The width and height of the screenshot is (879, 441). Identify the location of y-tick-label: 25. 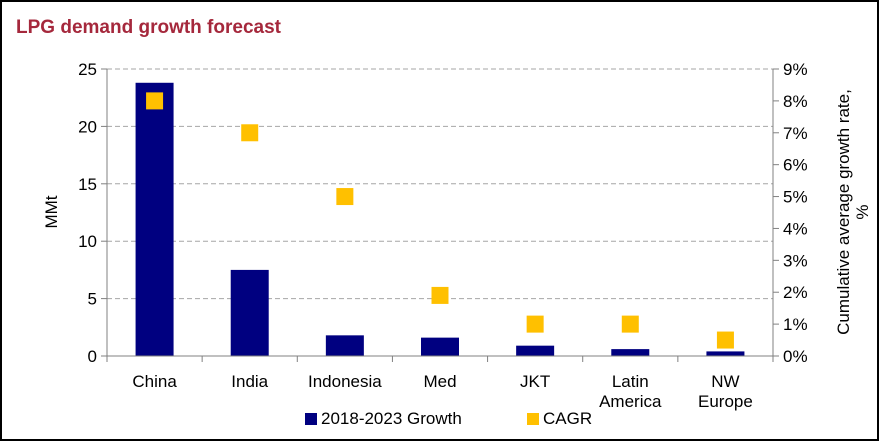
(87, 69).